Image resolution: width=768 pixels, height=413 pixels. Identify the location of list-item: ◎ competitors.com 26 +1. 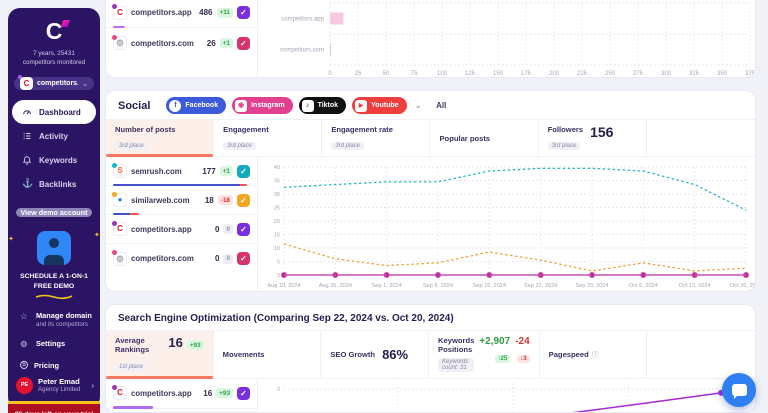
(181, 43).